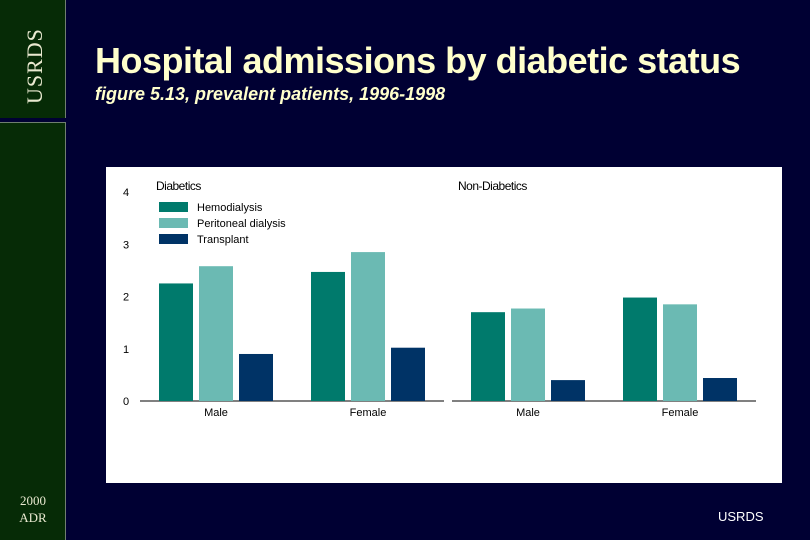 This screenshot has width=810, height=540. I want to click on sidebar-bottom-panel, so click(33, 331).